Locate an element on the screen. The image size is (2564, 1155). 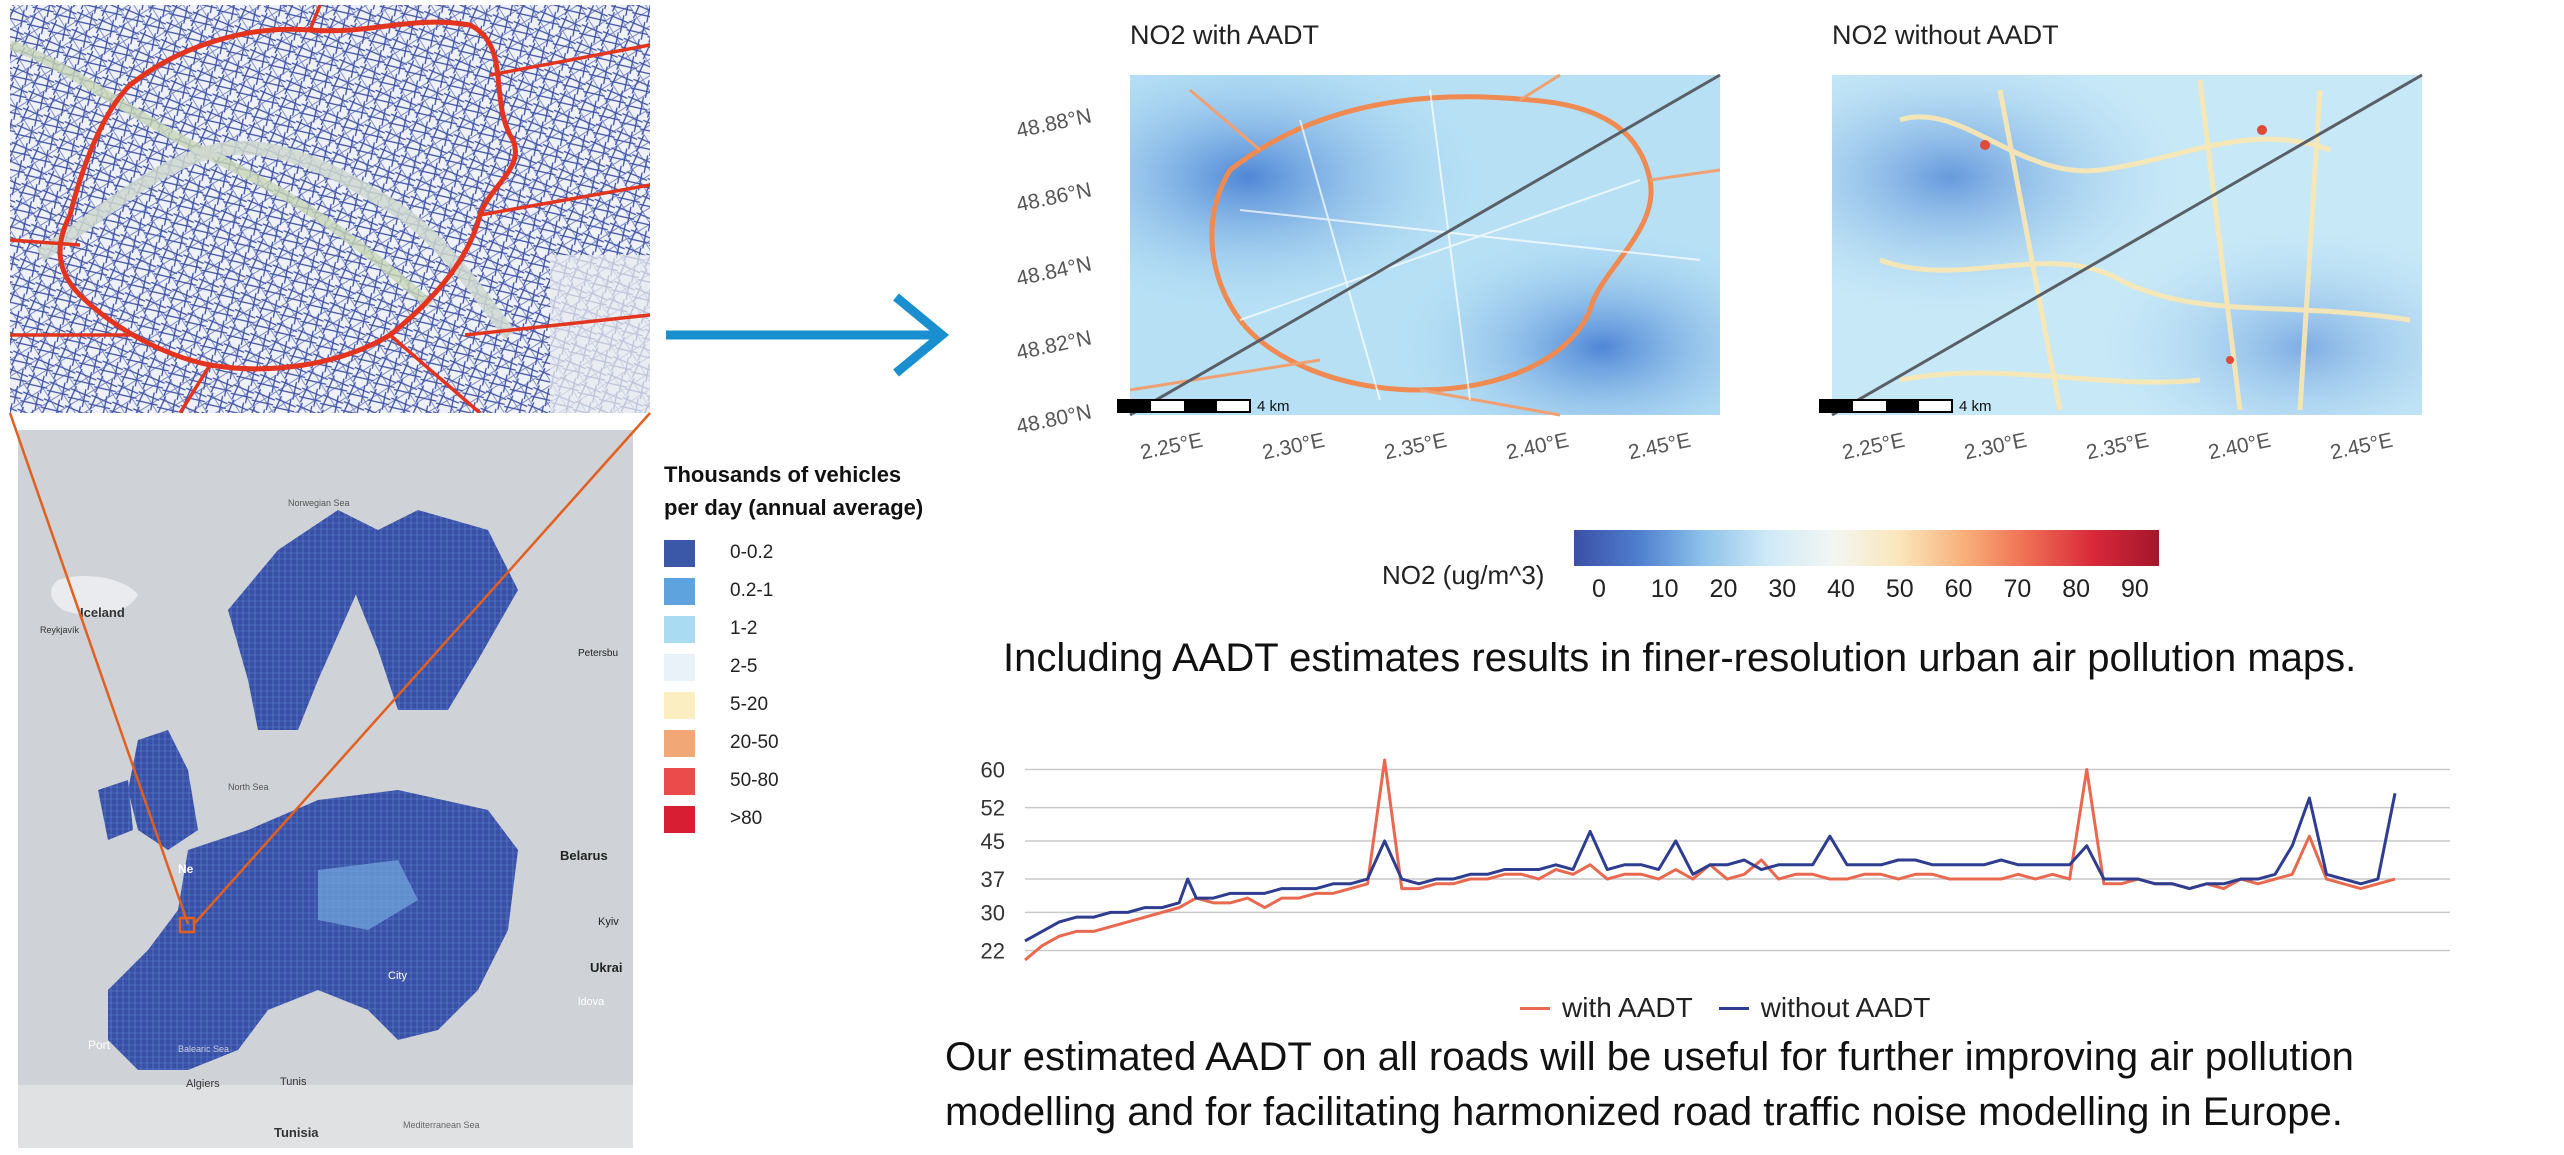
paris-road-network-map is located at coordinates (330, 209).